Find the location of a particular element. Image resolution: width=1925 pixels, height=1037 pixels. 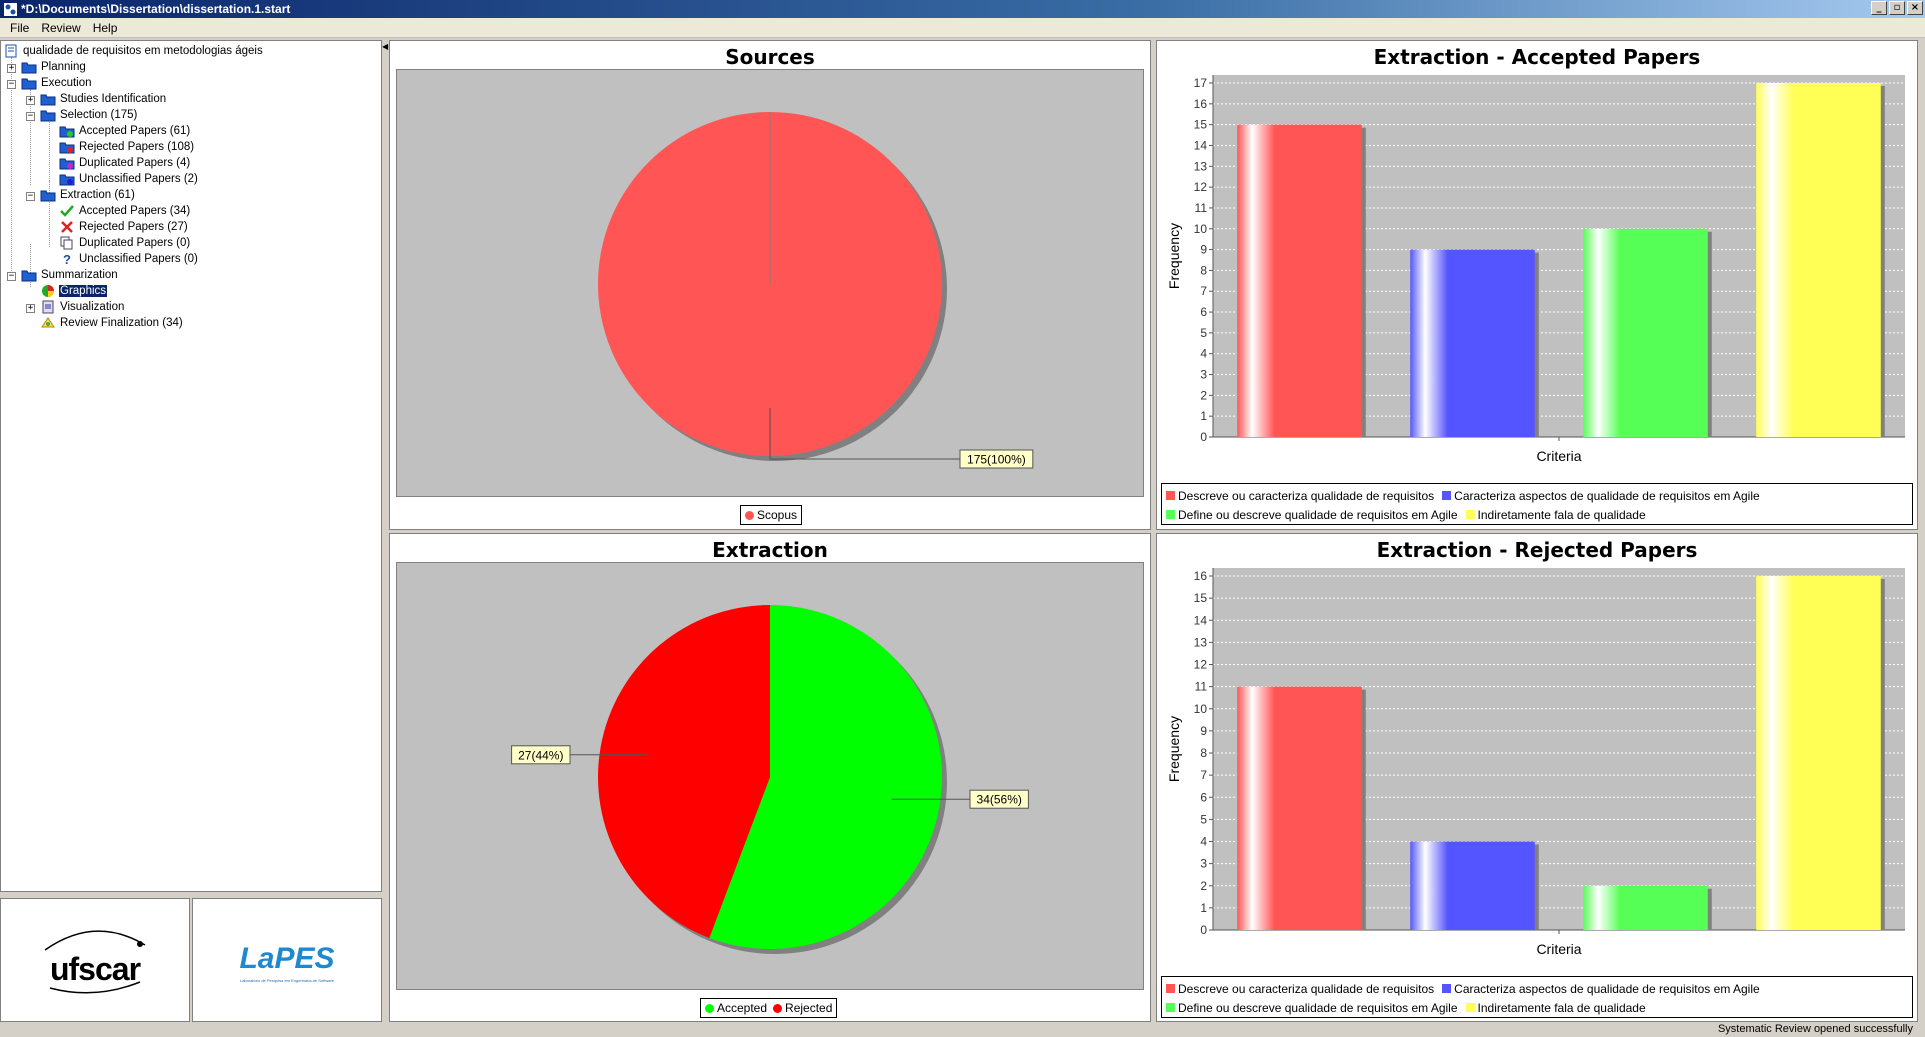

rejected-ytick-label: 8 is located at coordinates (1203, 753).